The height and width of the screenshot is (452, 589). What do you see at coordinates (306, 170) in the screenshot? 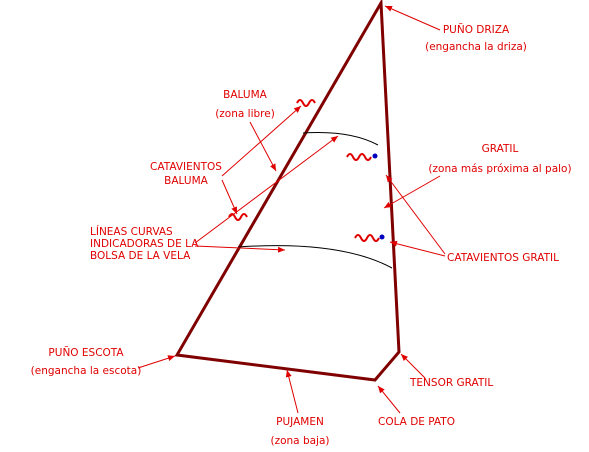
I see `telltales` at bounding box center [306, 170].